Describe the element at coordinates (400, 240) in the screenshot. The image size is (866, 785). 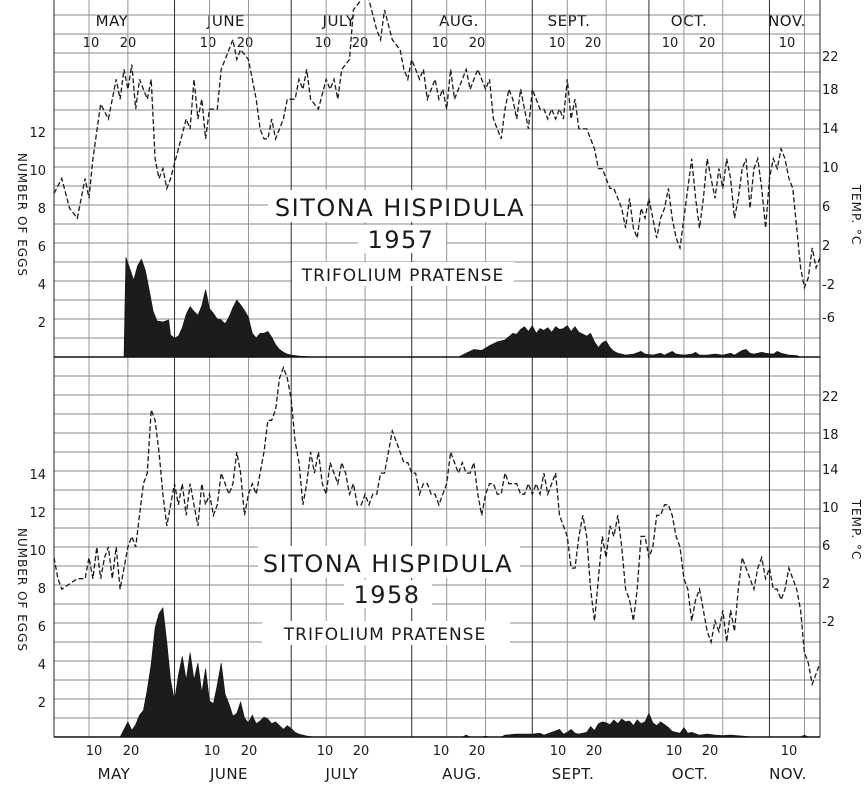
I see `panel-year: 1957` at that location.